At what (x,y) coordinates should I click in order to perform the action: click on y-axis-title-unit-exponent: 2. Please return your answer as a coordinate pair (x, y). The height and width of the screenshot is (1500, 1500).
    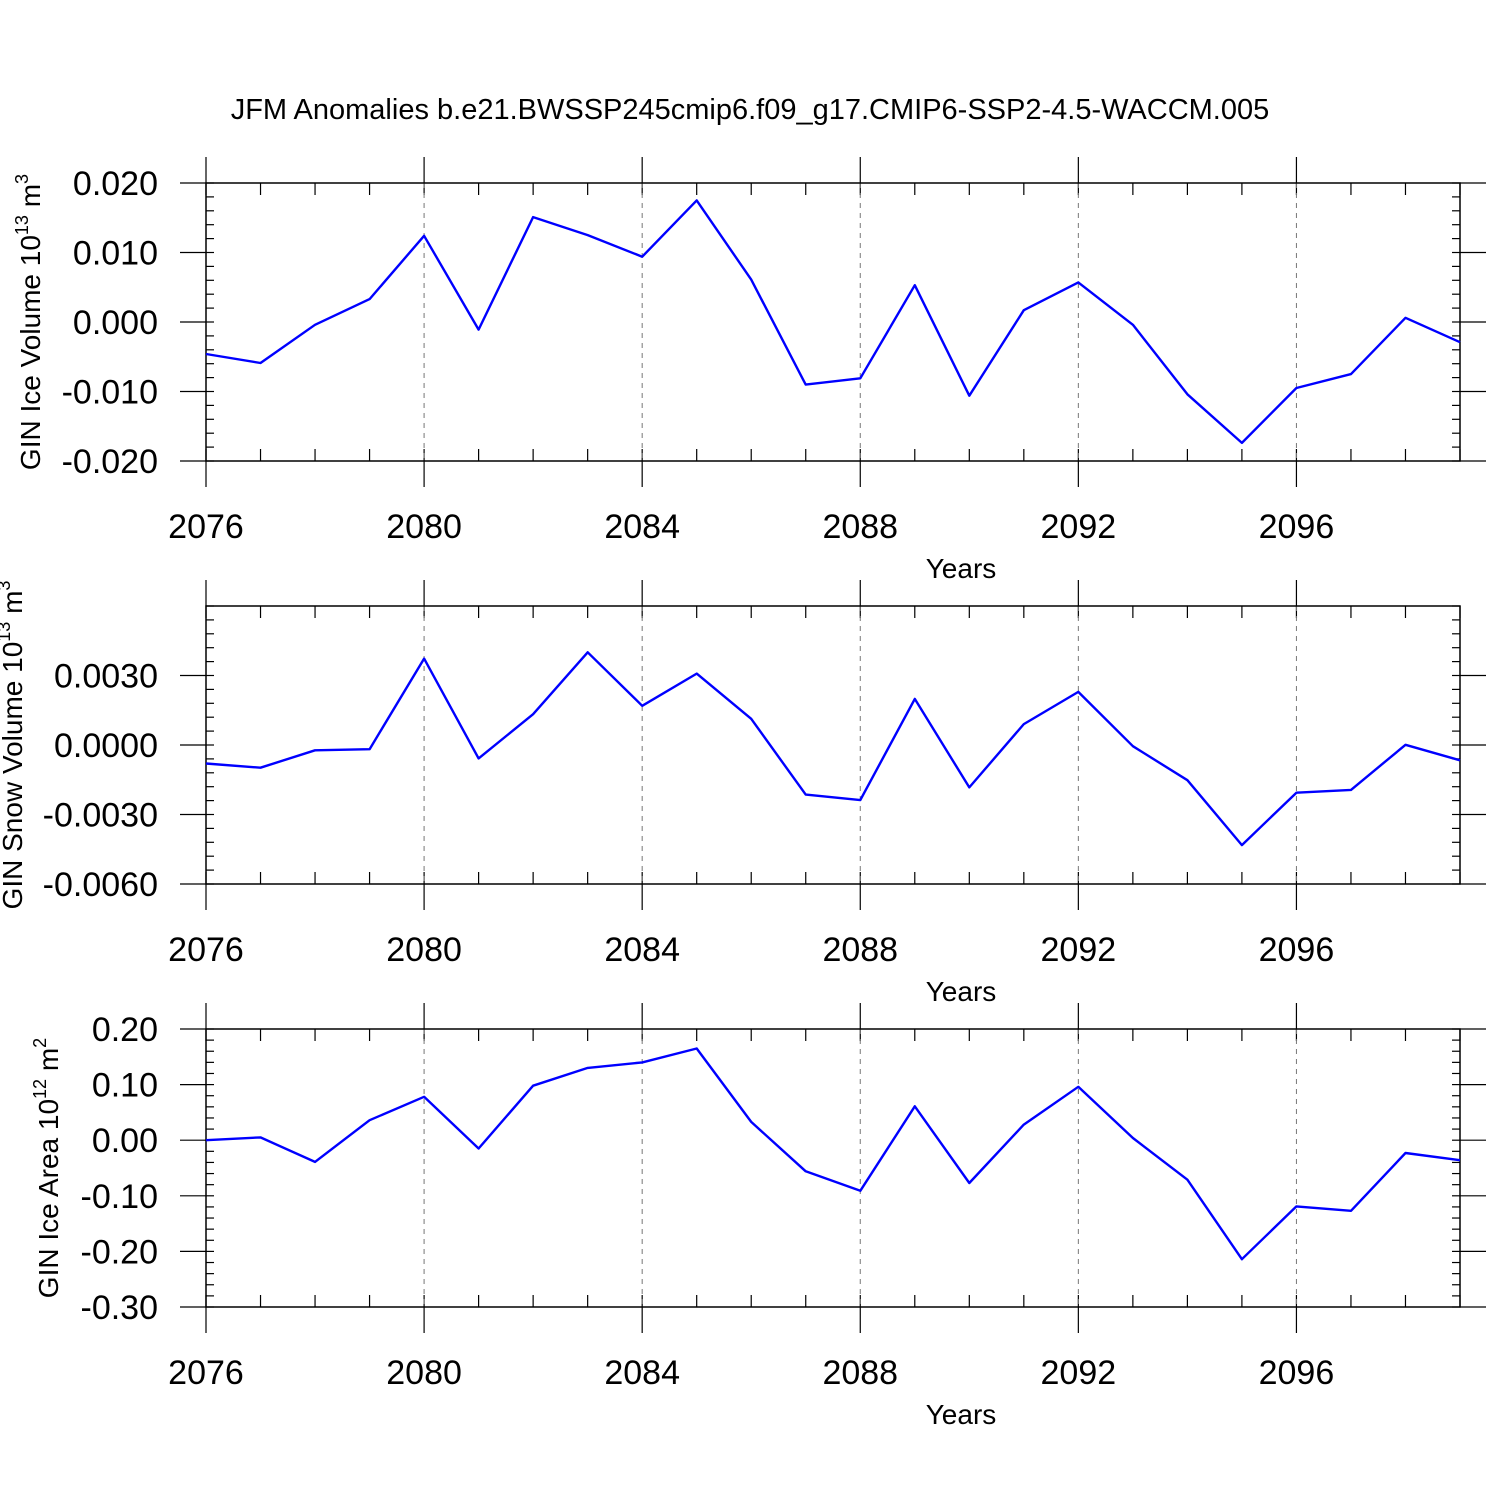
    Looking at the image, I should click on (40, 1043).